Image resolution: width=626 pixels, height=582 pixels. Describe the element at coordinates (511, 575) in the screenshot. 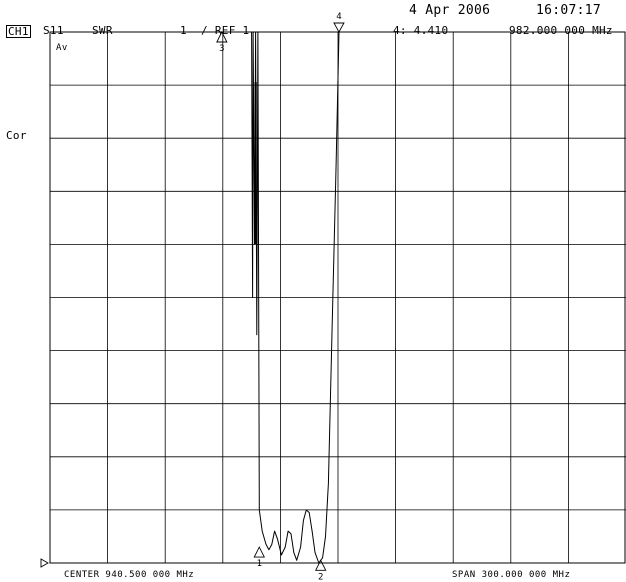

I see `span-frequency: SPAN 300.000 000 MHz` at that location.